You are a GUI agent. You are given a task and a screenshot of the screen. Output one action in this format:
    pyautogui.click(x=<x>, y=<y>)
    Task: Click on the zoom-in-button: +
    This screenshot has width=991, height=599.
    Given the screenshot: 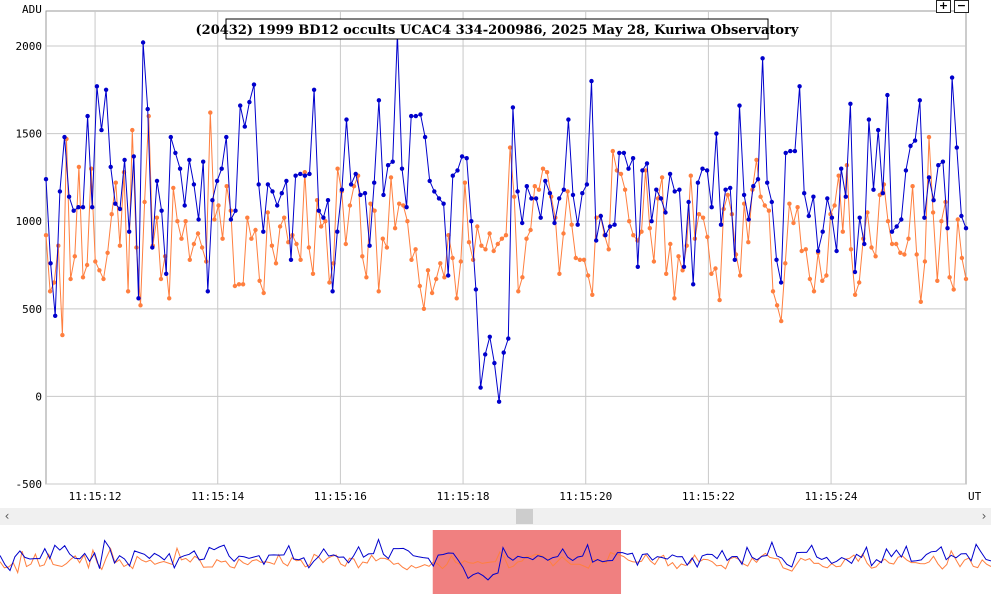 What is the action you would take?
    pyautogui.click(x=943, y=6)
    